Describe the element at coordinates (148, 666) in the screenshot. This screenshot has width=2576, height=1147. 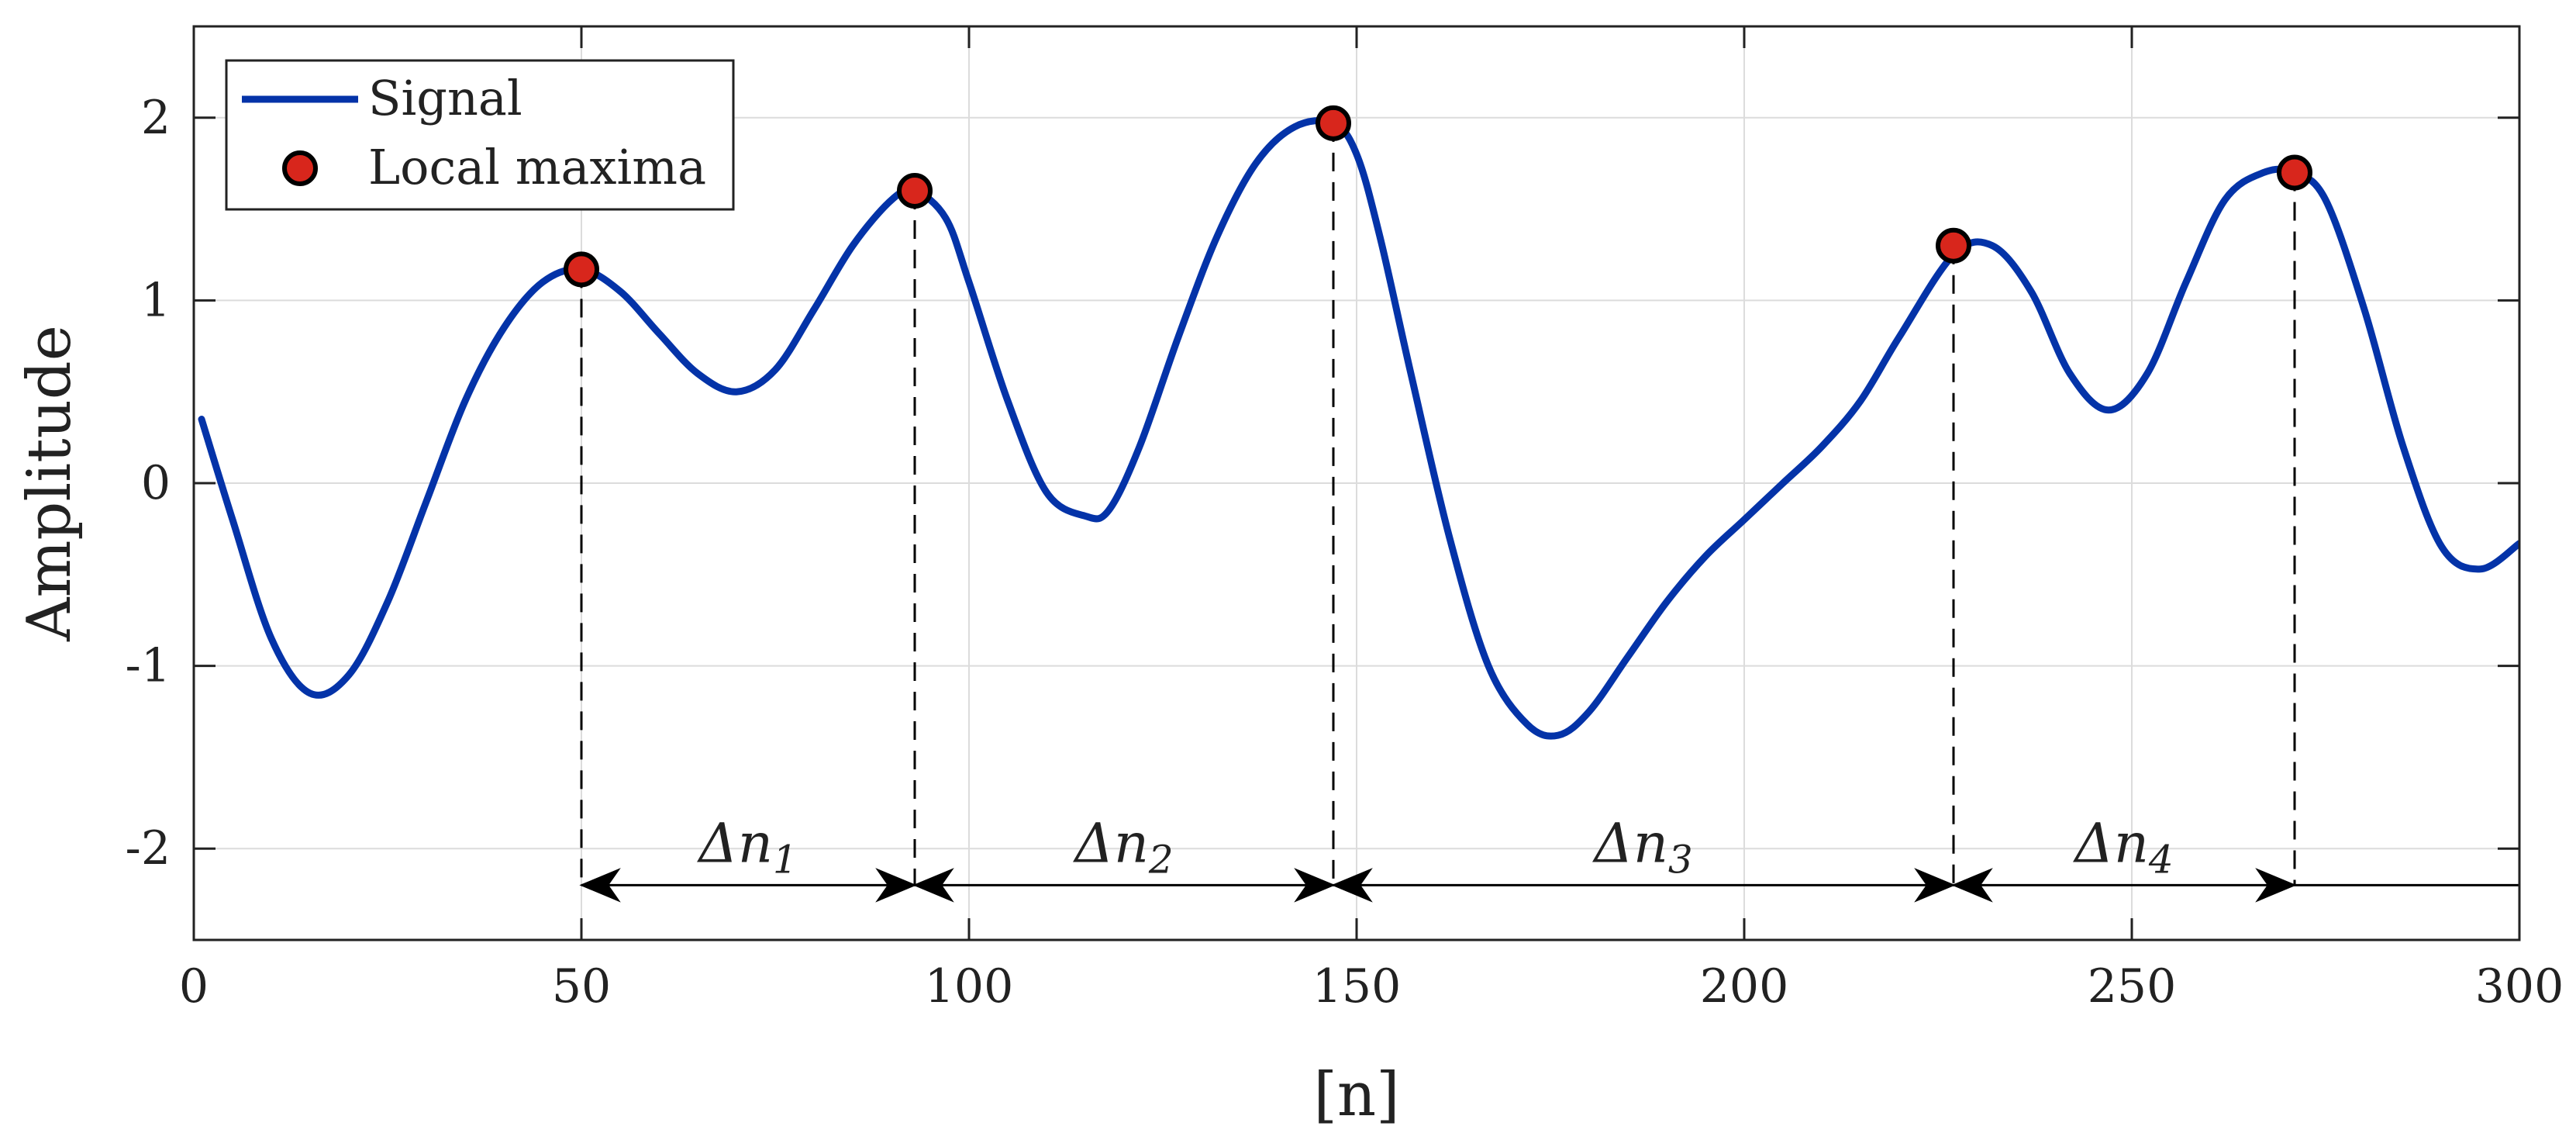
I see `y-tick-label: -1` at that location.